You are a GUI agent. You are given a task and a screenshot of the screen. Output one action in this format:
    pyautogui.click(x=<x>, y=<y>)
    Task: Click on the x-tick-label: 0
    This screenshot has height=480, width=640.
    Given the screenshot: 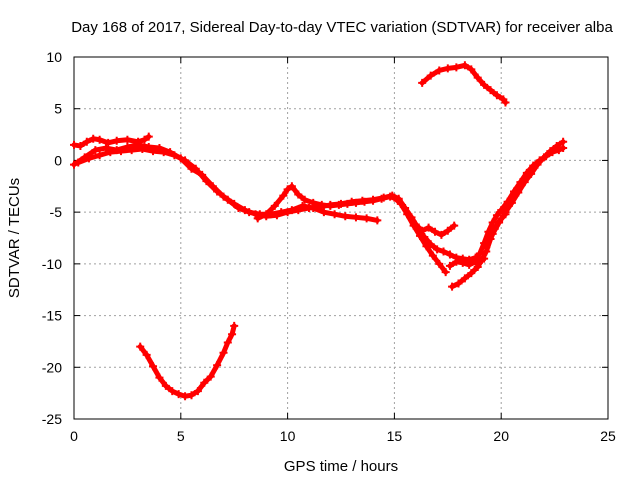 What is the action you would take?
    pyautogui.click(x=74, y=436)
    